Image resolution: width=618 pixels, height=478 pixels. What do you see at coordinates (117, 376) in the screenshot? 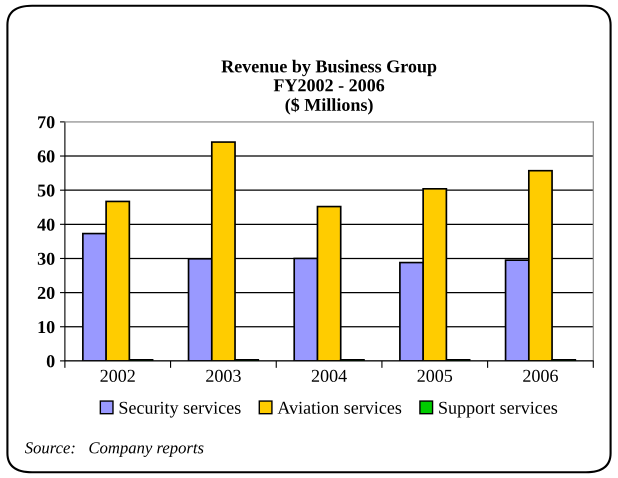
I see `x-tick-label: 2002` at bounding box center [117, 376].